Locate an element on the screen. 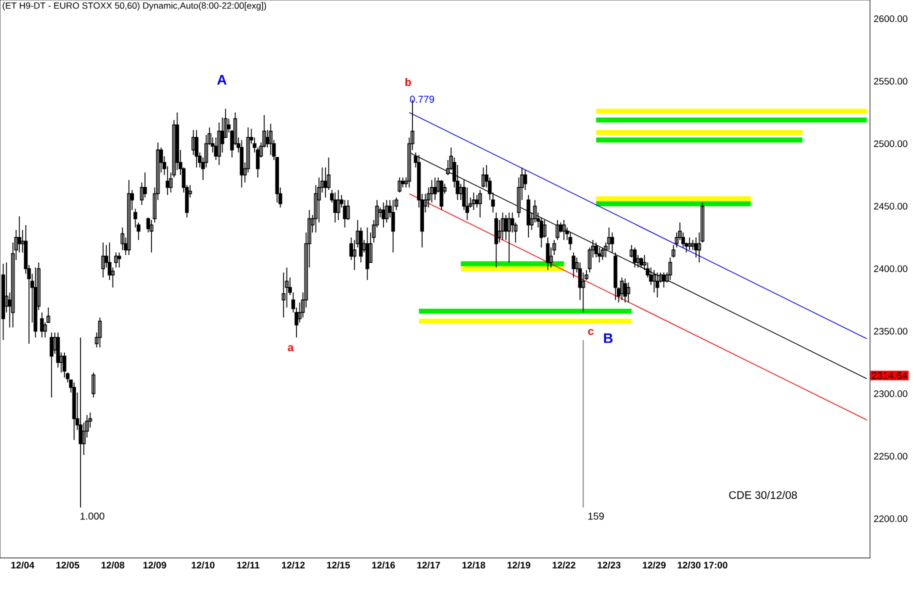 The width and height of the screenshot is (913, 599). x-tick-label: 12/05 is located at coordinates (68, 565).